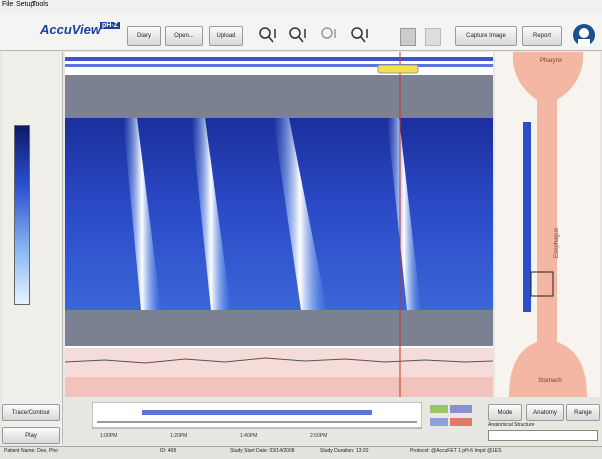 This screenshot has height=459, width=602. I want to click on panel-button: Mode, so click(505, 412).